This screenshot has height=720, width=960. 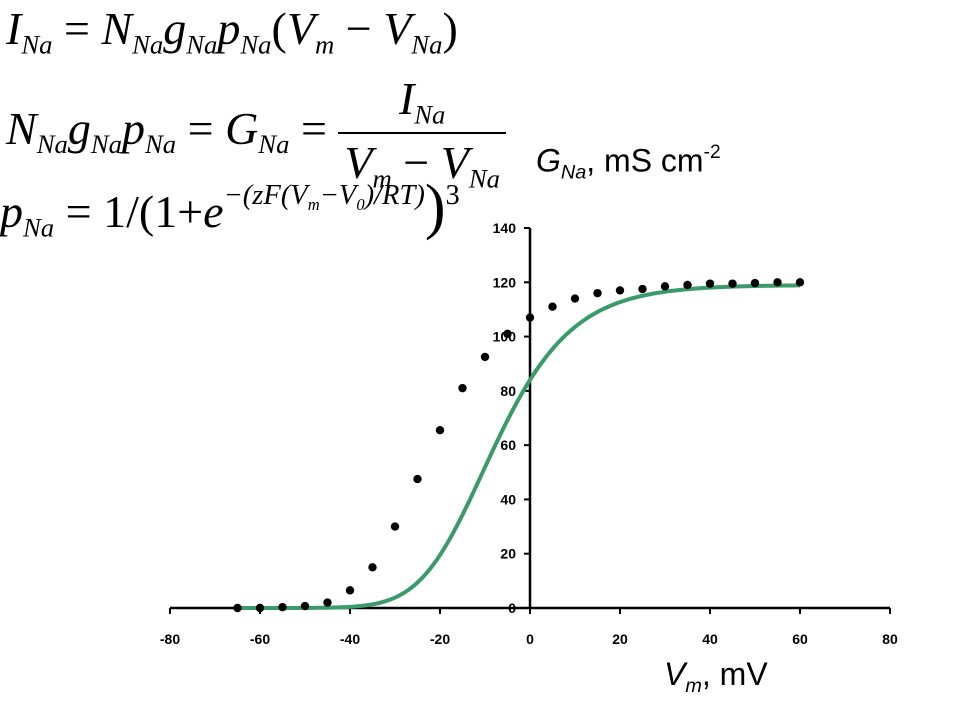 What do you see at coordinates (230, 208) in the screenshot?
I see `equation-open-probability: pNa = 1/(1+e−(zF(Vm−V0)/RT))3` at bounding box center [230, 208].